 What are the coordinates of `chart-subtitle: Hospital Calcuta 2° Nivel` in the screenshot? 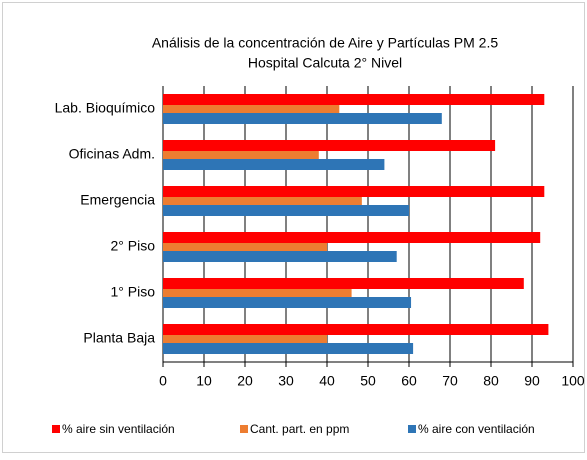 It's located at (325, 63).